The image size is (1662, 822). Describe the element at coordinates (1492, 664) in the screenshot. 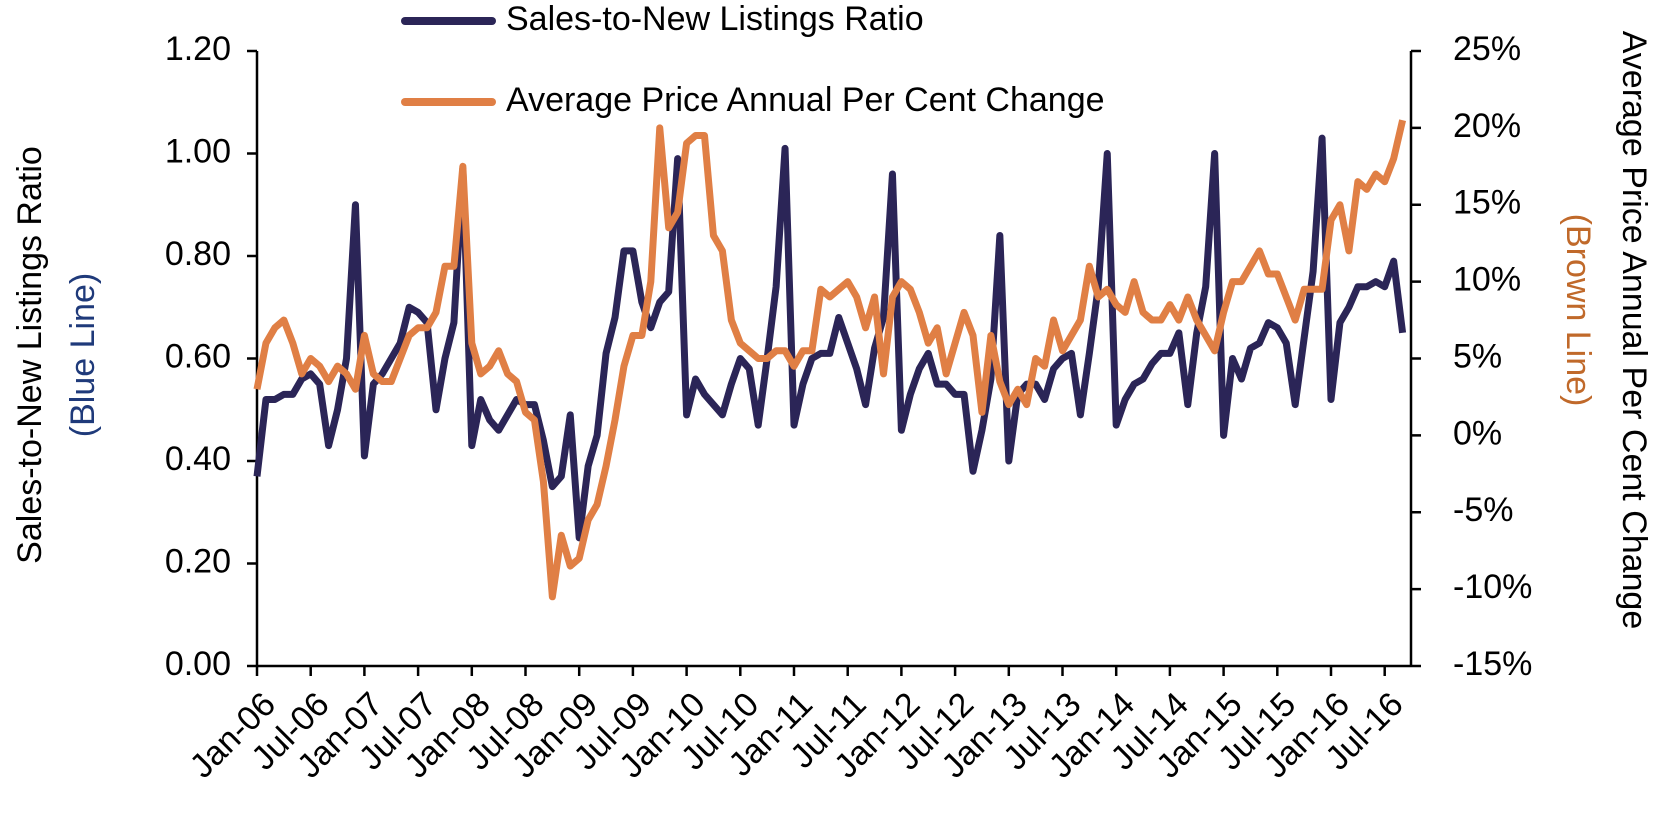

I see `y2-tick-label: -15%` at that location.